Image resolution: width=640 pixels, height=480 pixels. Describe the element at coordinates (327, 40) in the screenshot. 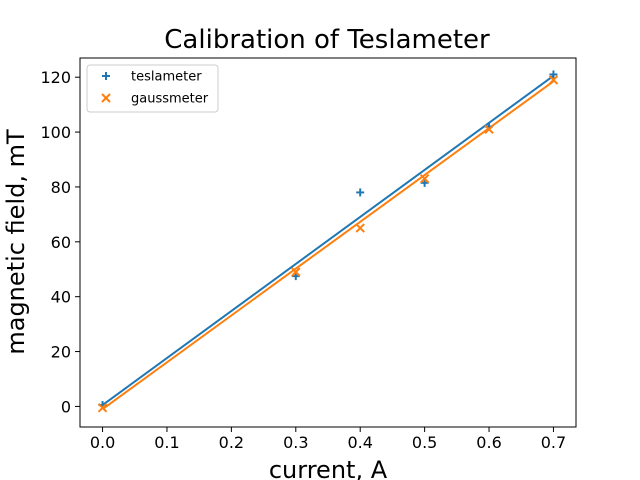

I see `chart-title: Calibration of Teslameter` at that location.